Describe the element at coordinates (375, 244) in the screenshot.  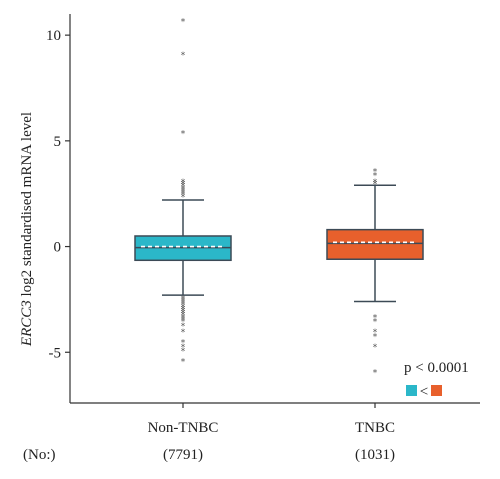
I see `iqr-box` at that location.